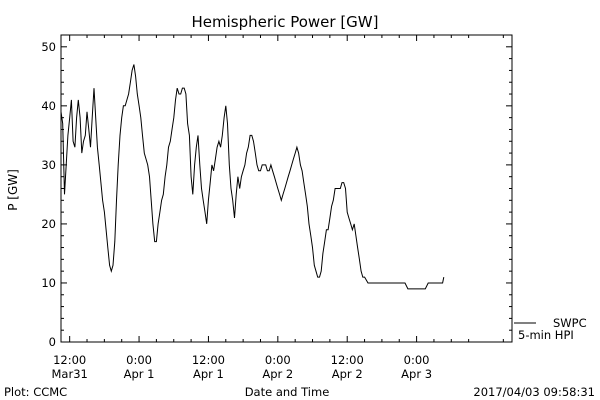  I want to click on x-axis-label: Date and Time, so click(287, 392).